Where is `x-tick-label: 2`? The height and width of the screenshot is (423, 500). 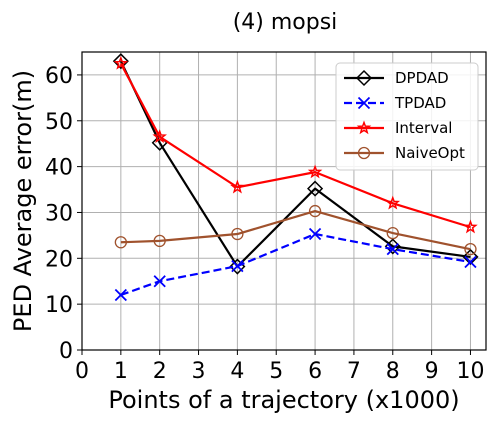
x-tick-label: 2 is located at coordinates (160, 371).